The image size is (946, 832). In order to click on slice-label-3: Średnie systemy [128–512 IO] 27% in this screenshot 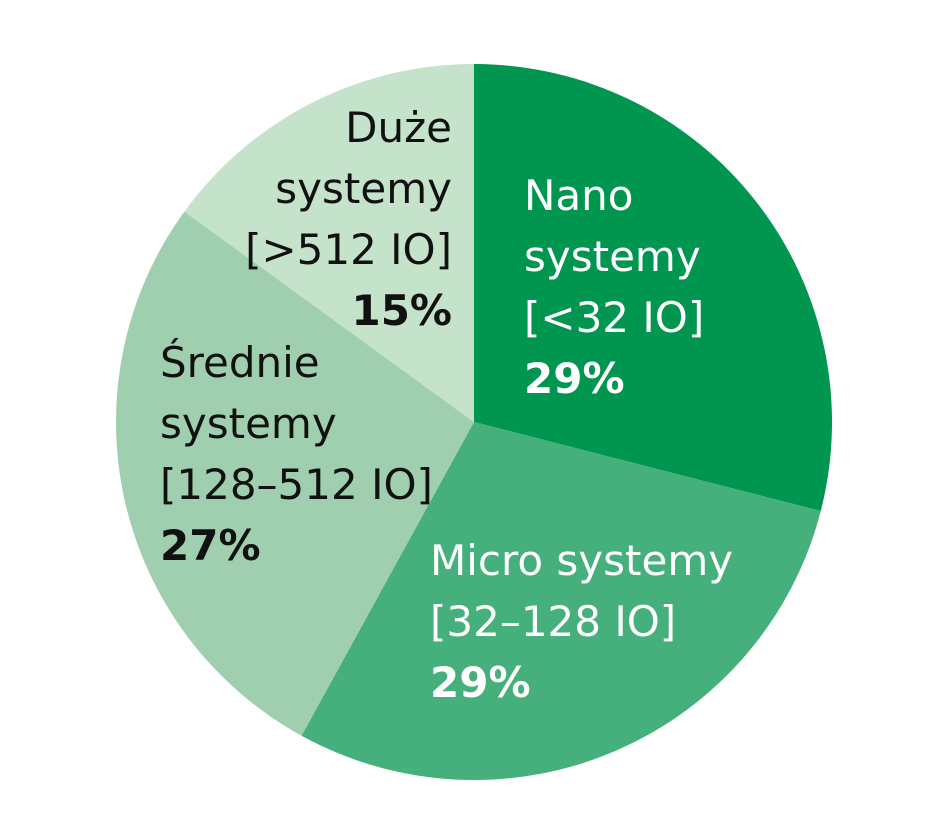, I will do `click(296, 453)`.